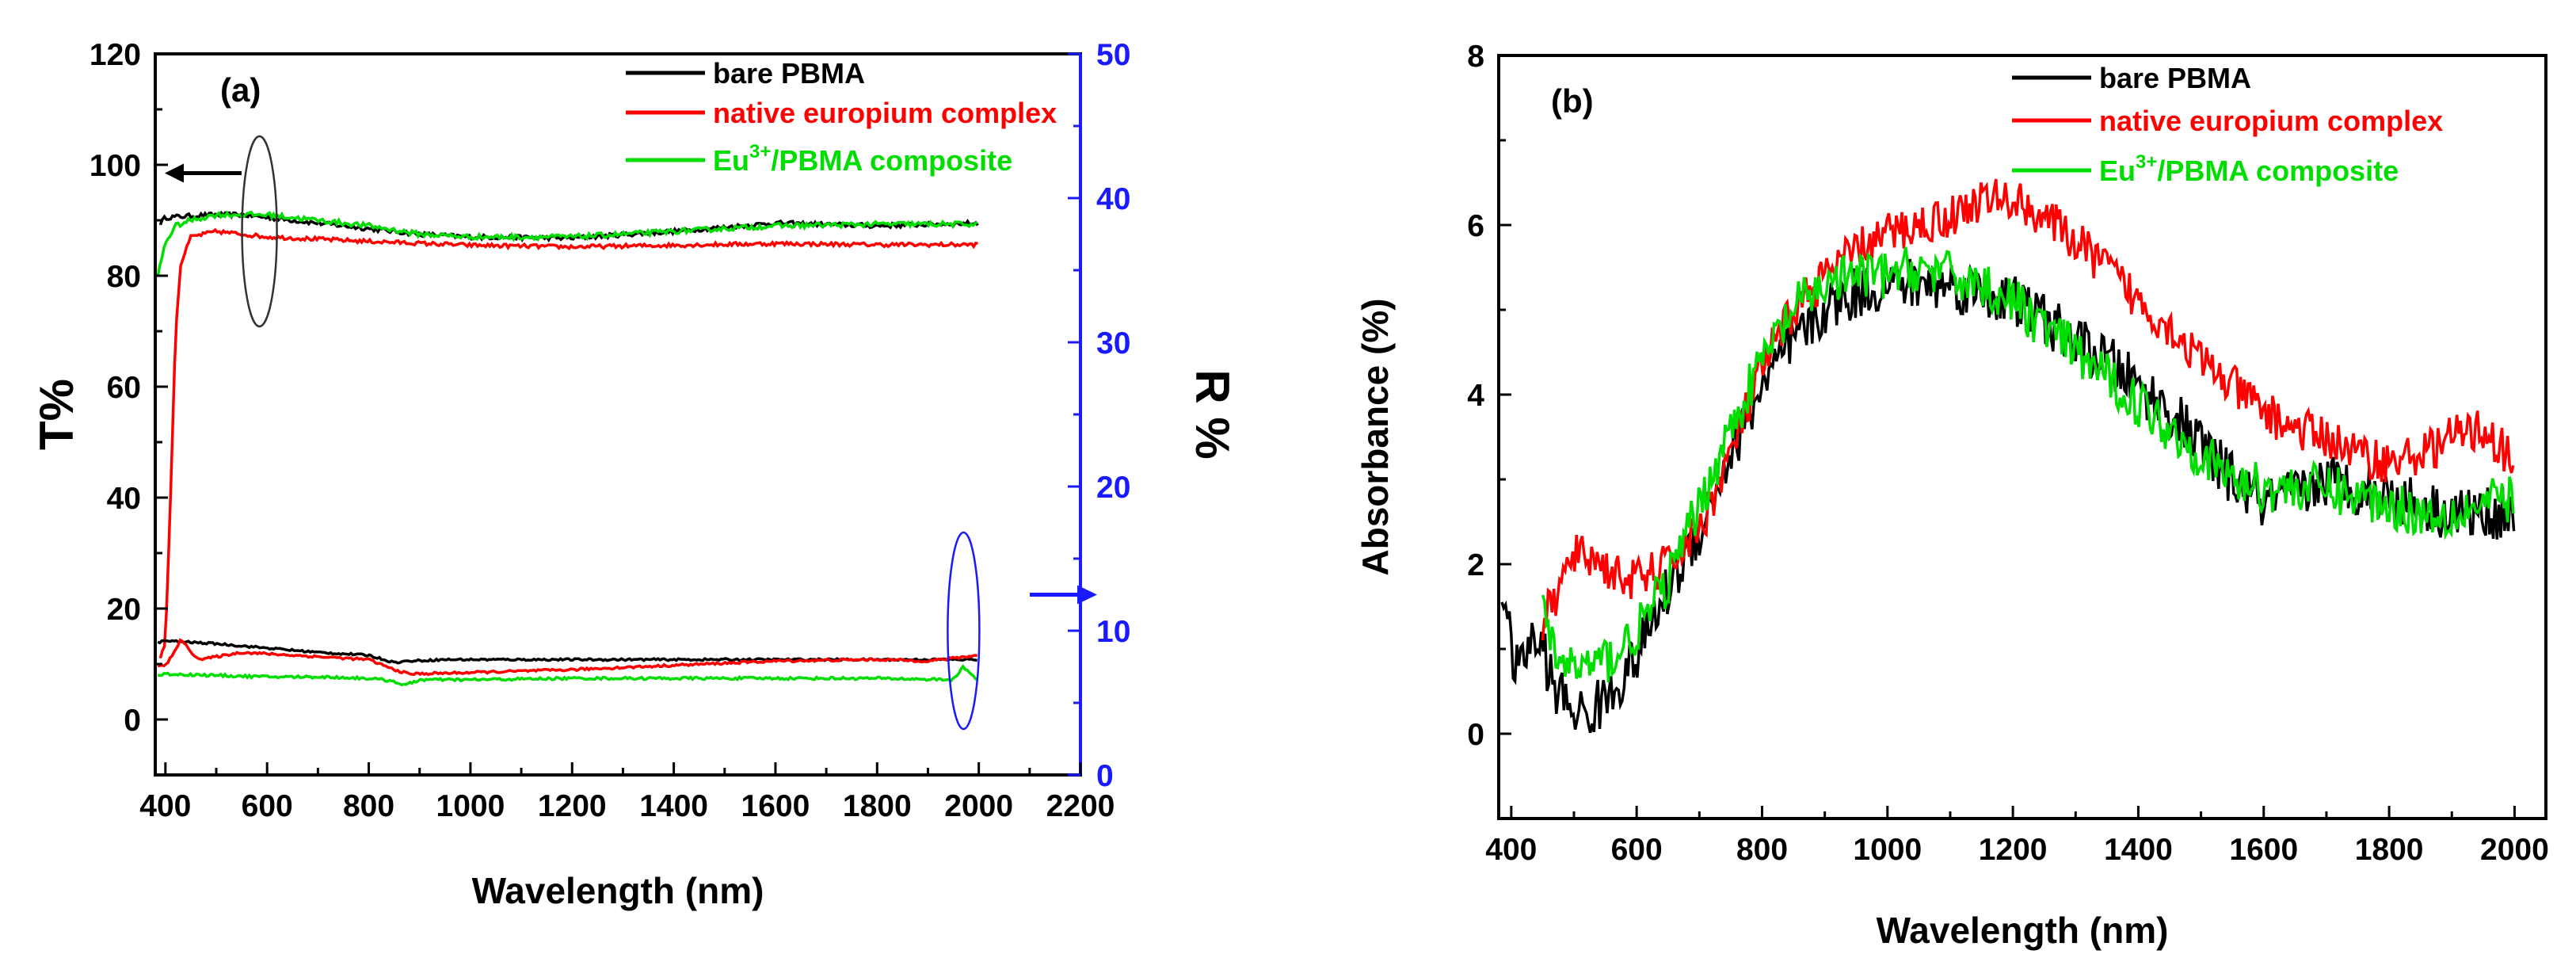 The image size is (2576, 977). Describe the element at coordinates (618, 890) in the screenshot. I see `chart-a-x-axis-title: Wavelength (nm)` at that location.